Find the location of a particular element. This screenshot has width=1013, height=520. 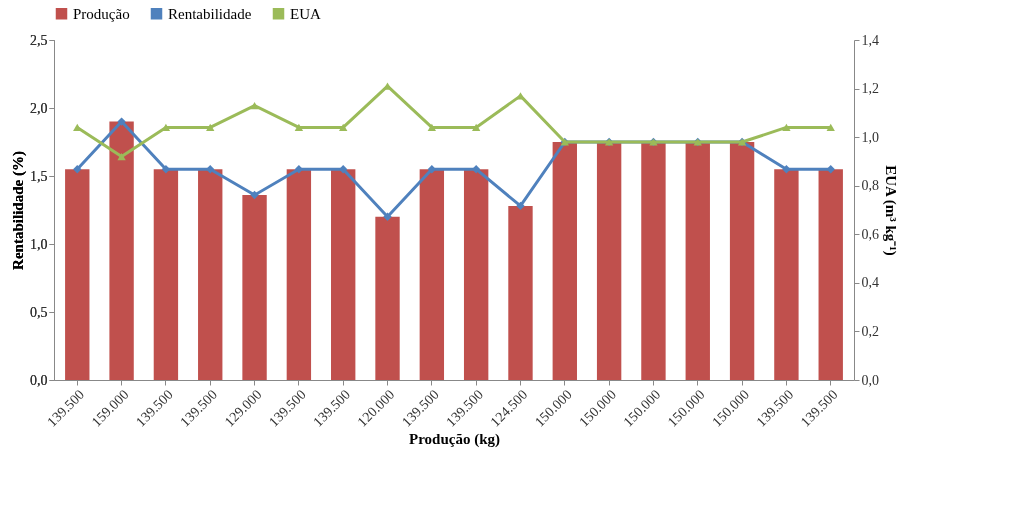

y2-tick-label: 0,0 is located at coordinates (870, 380).